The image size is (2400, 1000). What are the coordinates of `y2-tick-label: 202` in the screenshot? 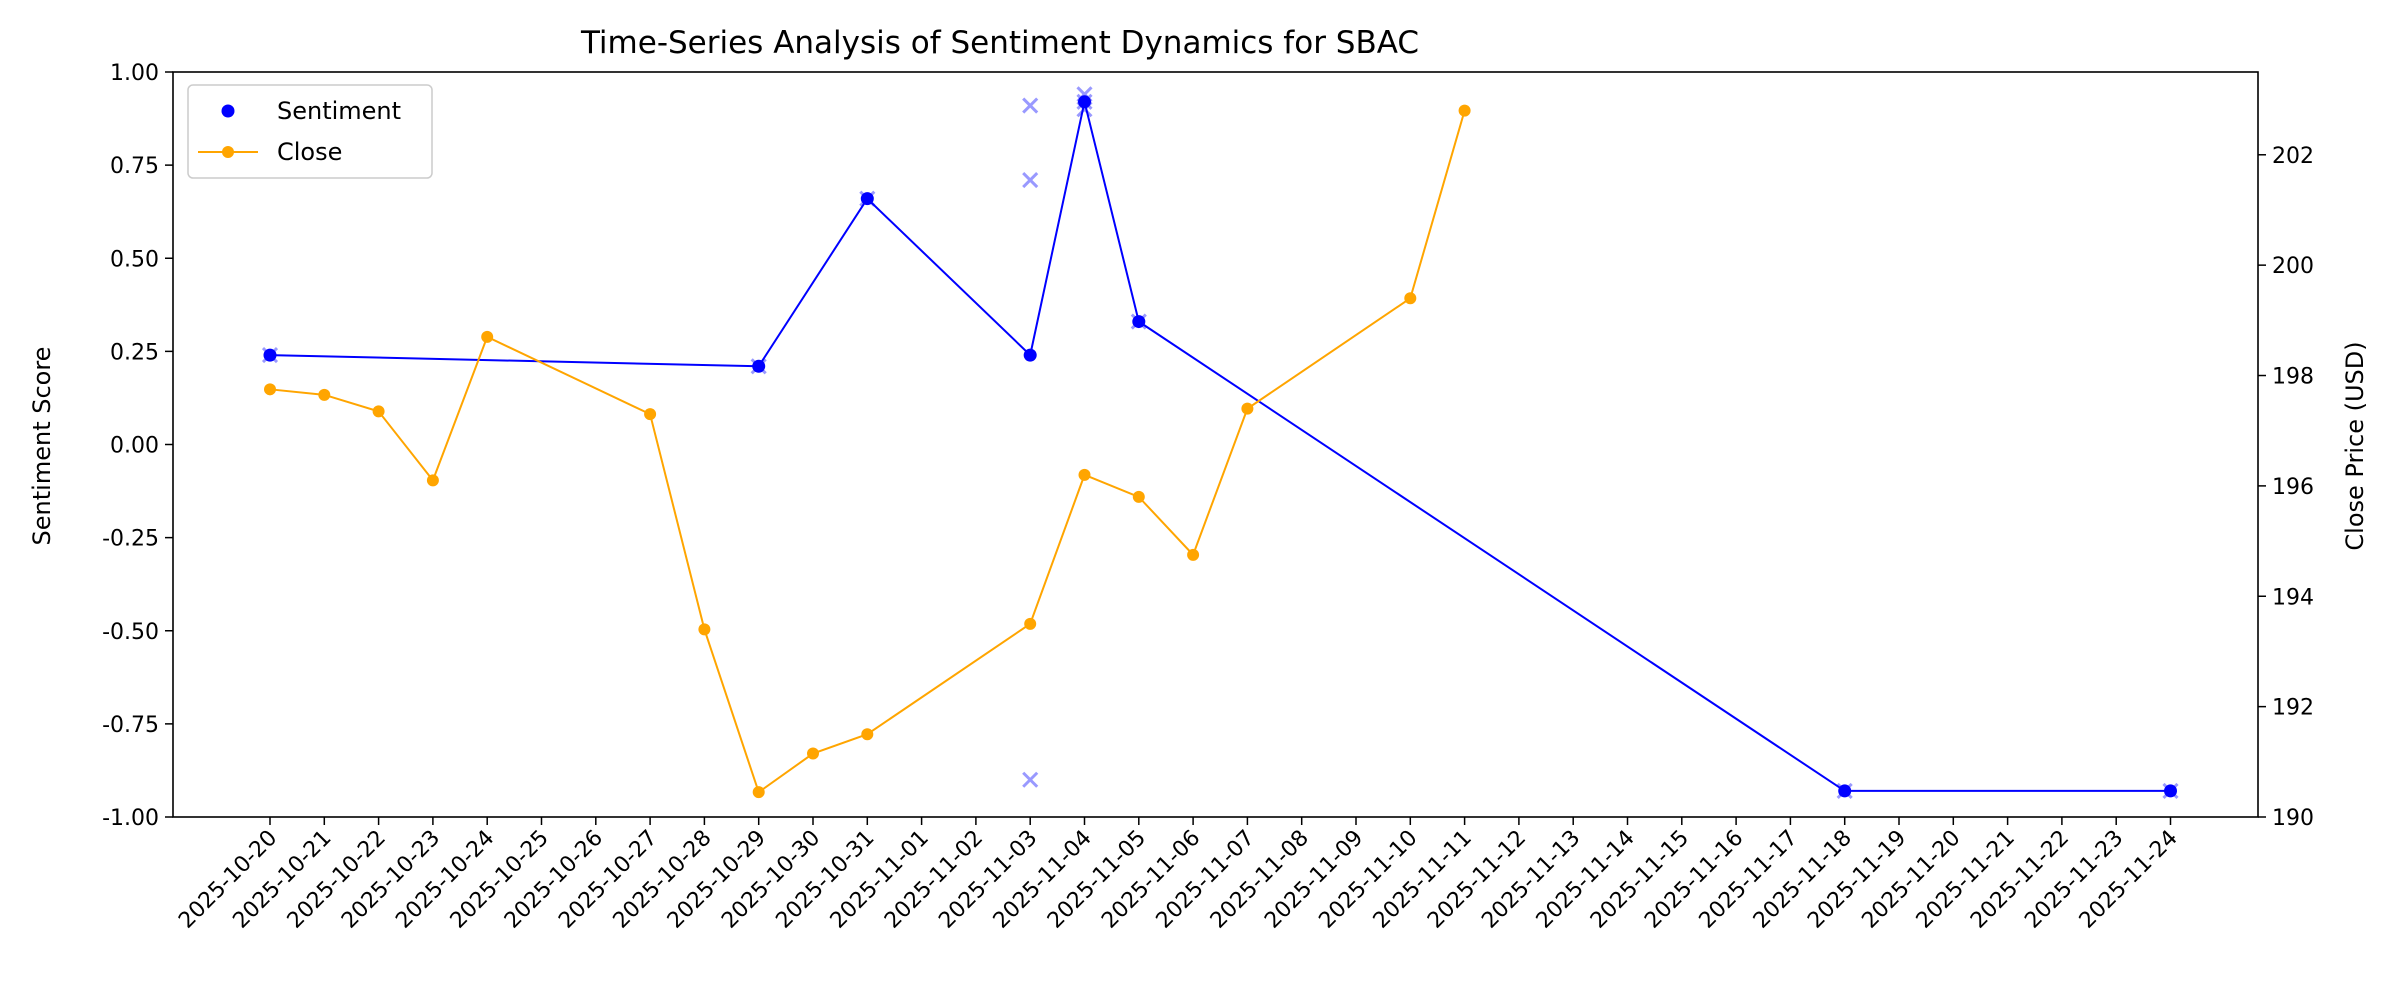 It's located at (2293, 156).